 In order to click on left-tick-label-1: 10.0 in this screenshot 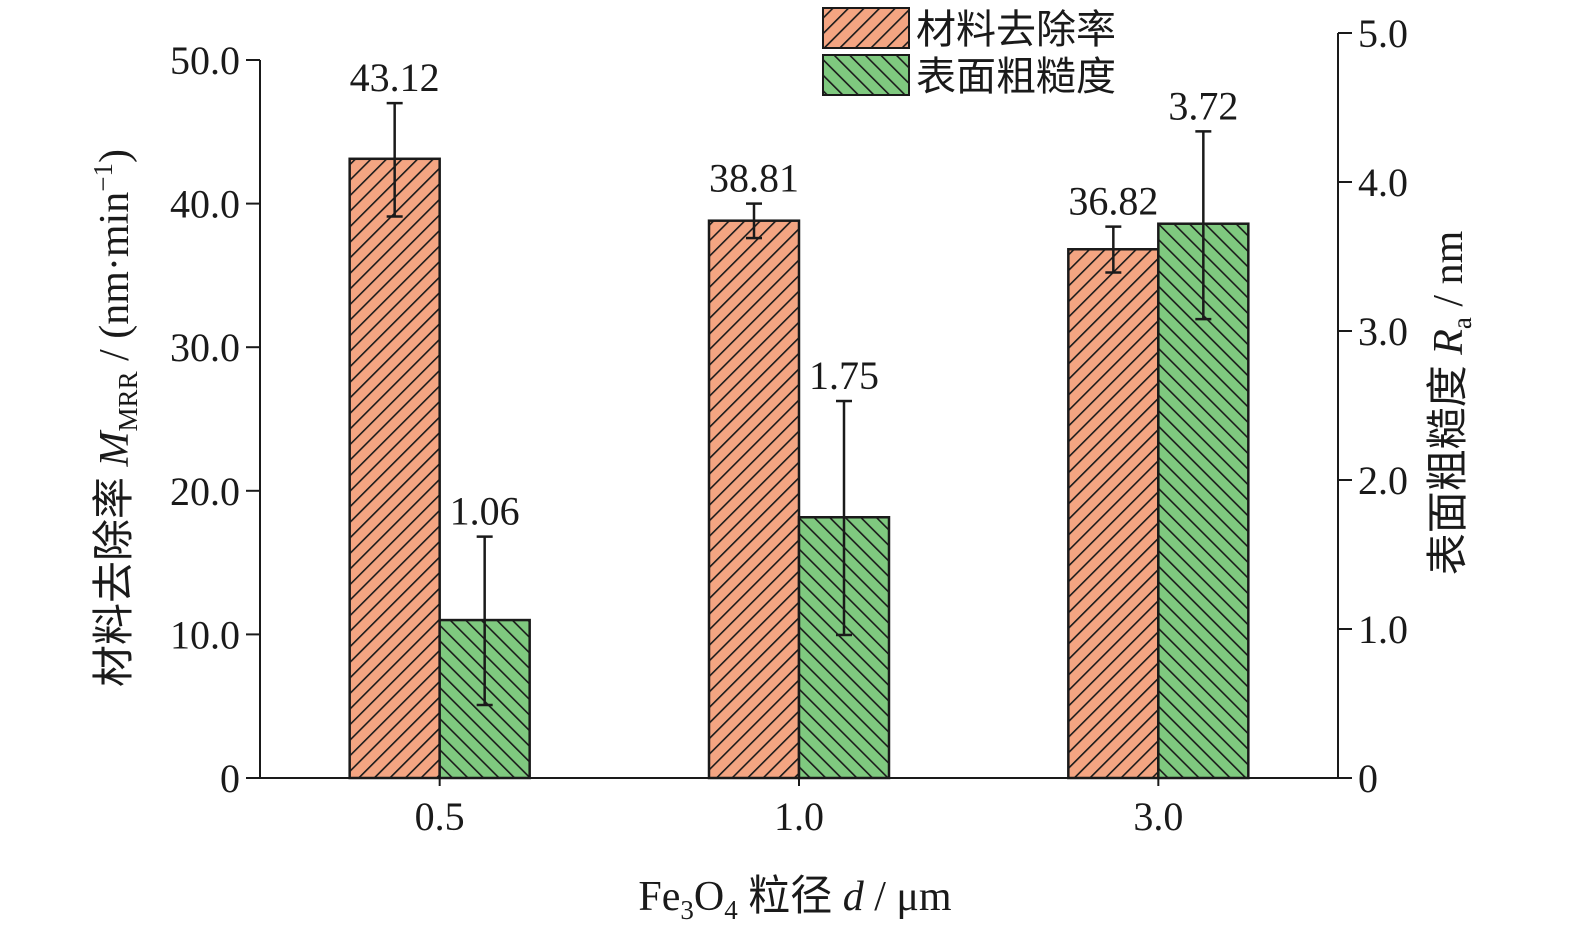, I will do `click(205, 634)`.